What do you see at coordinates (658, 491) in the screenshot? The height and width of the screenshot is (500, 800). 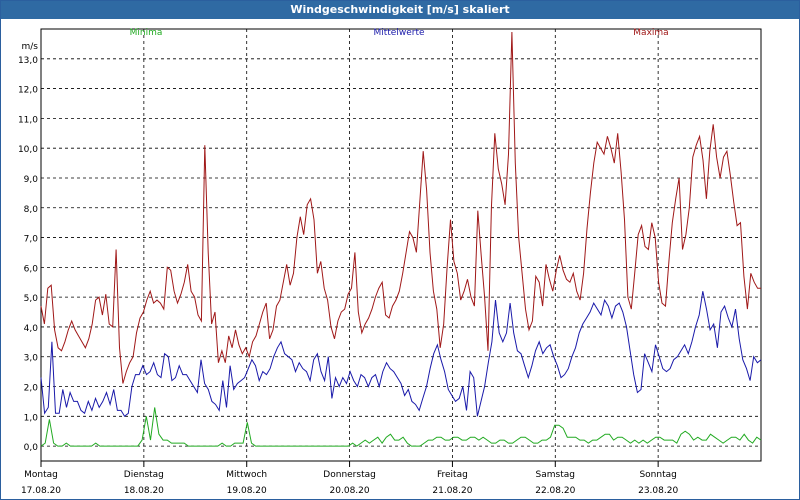 I see `x-tick-label-date: 23.08.20` at bounding box center [658, 491].